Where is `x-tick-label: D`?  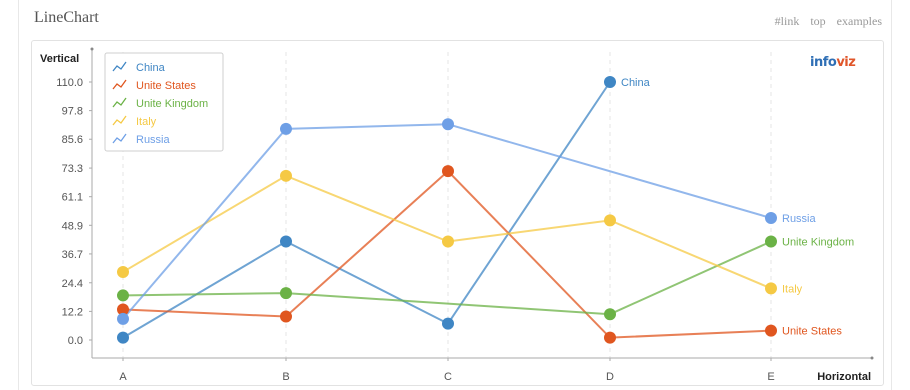 x-tick-label: D is located at coordinates (610, 377).